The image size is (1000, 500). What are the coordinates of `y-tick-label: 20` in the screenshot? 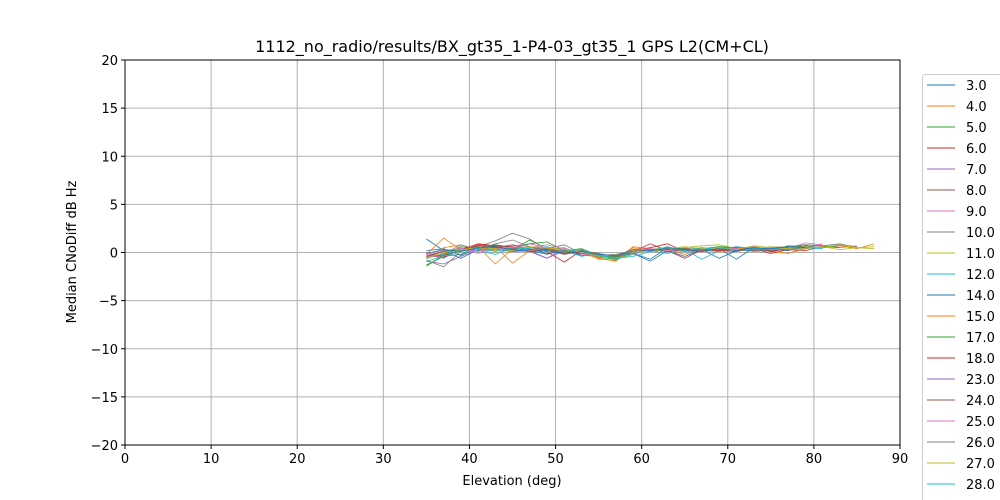 It's located at (109, 61).